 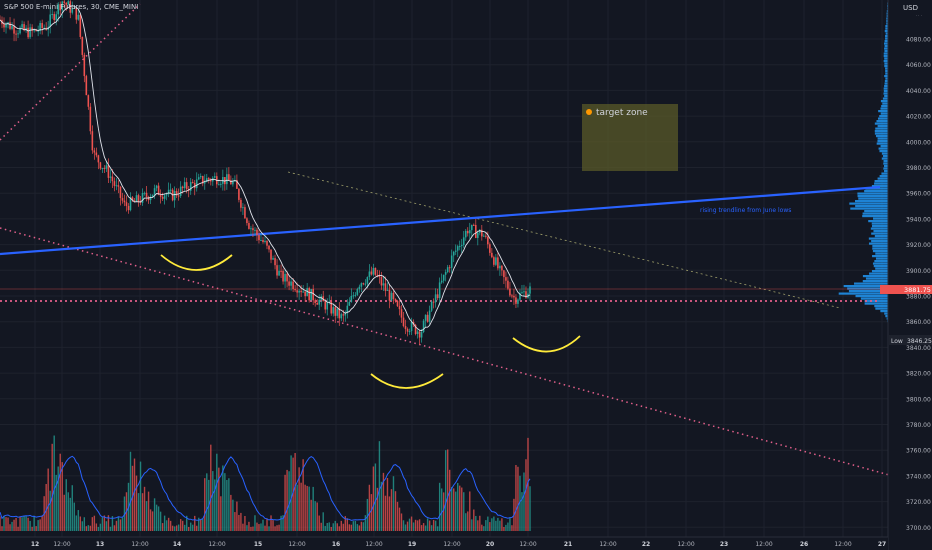 What do you see at coordinates (918, 528) in the screenshot?
I see `price-tick-label: 3700.00` at bounding box center [918, 528].